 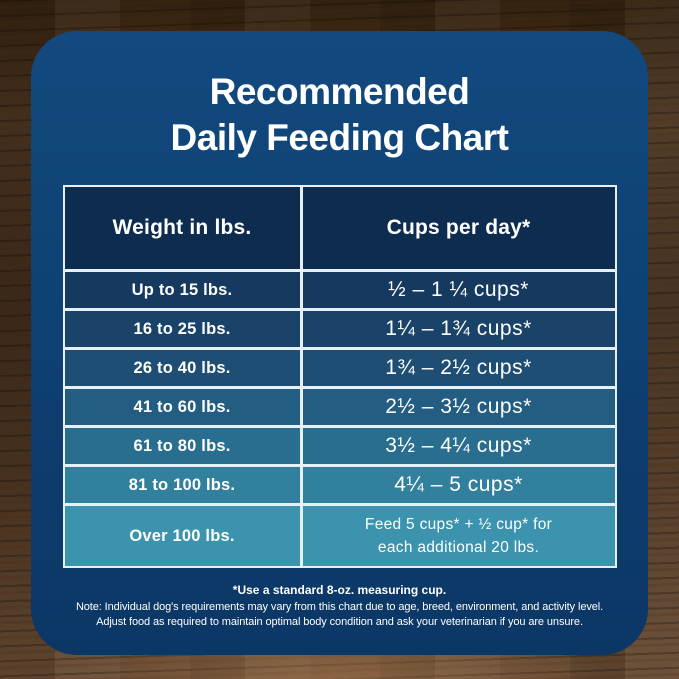 I want to click on table-row-weight: 81 to 100 lbs., so click(x=182, y=485).